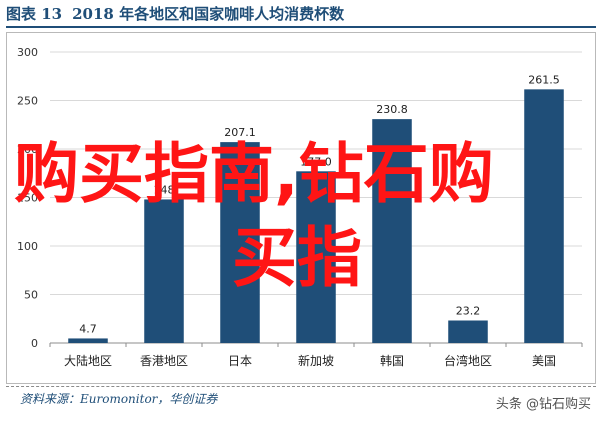 The image size is (603, 423). What do you see at coordinates (316, 161) in the screenshot?
I see `data-label: 177.0` at bounding box center [316, 161].